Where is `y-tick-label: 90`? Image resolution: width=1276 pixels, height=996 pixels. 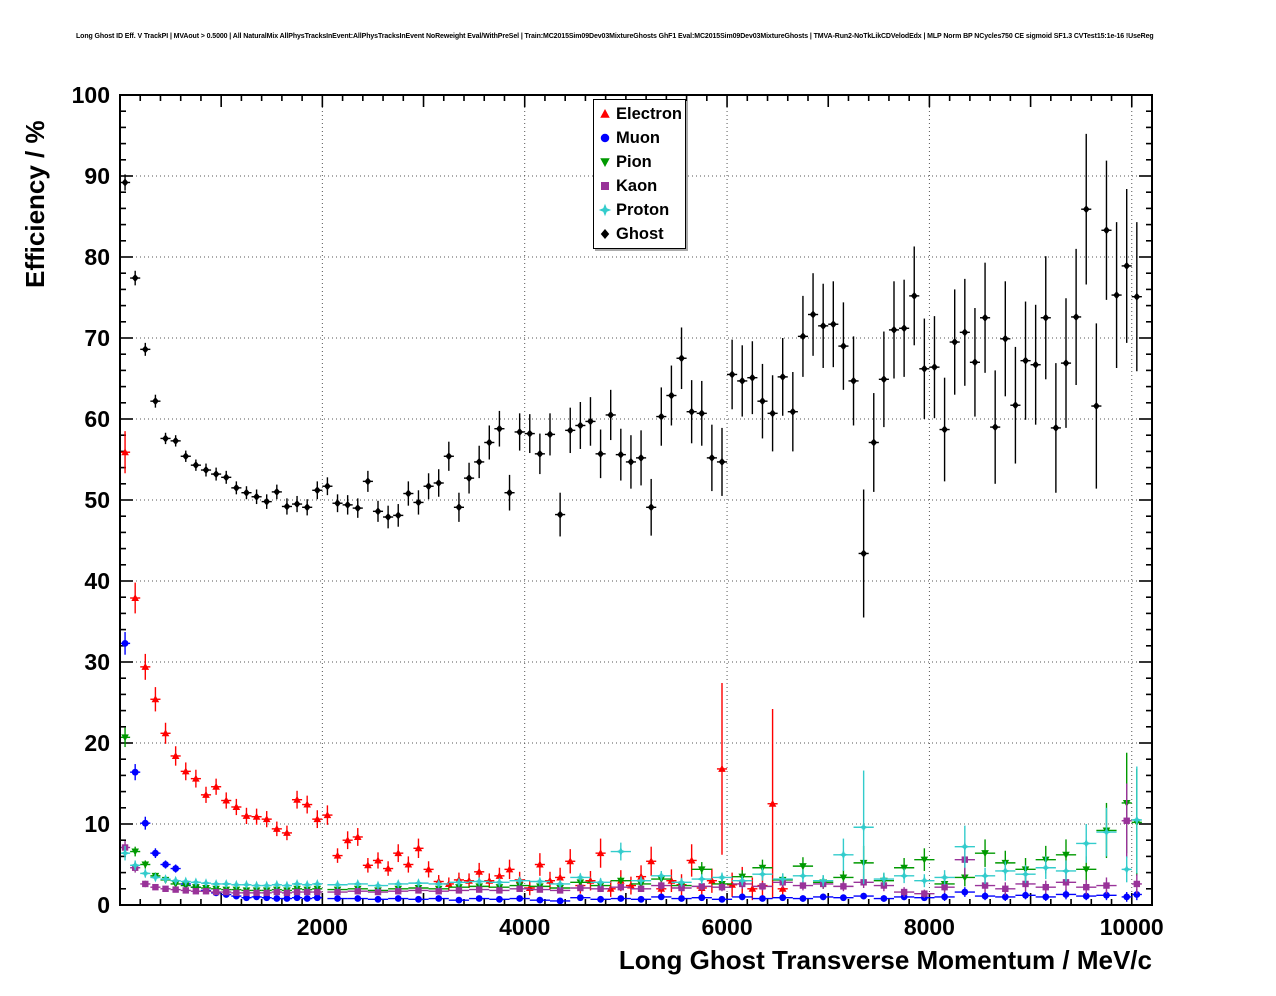 y-tick-label: 90 is located at coordinates (97, 176).